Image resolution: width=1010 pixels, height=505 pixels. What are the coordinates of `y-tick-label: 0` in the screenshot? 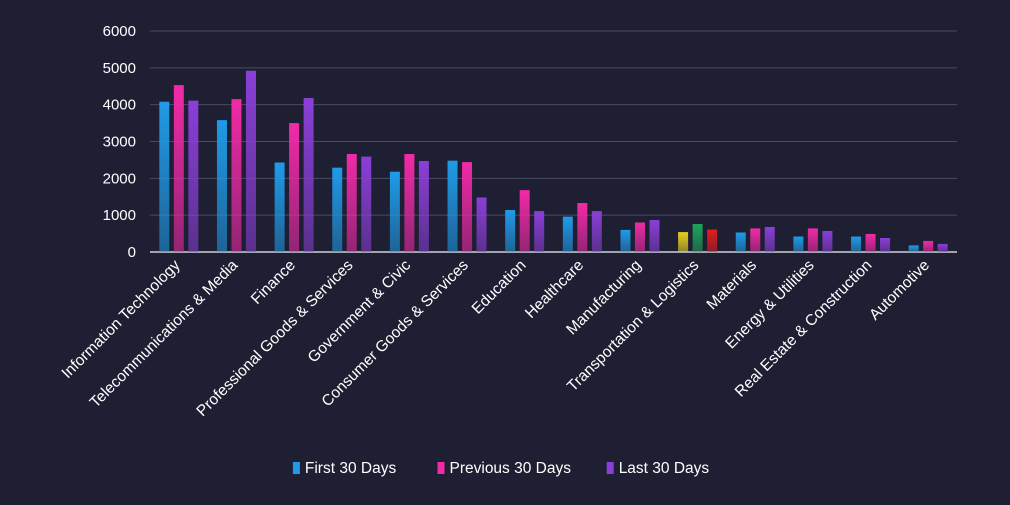 It's located at (132, 252).